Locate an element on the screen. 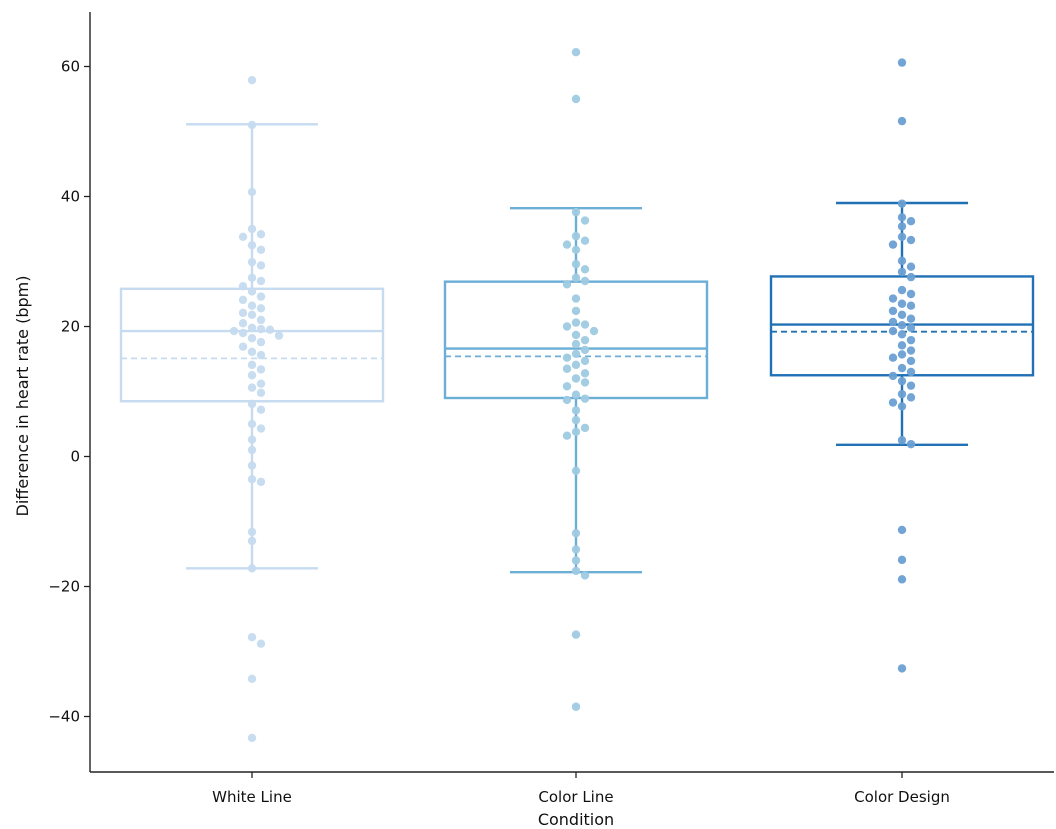  y-tick-label: 20 is located at coordinates (70, 327).